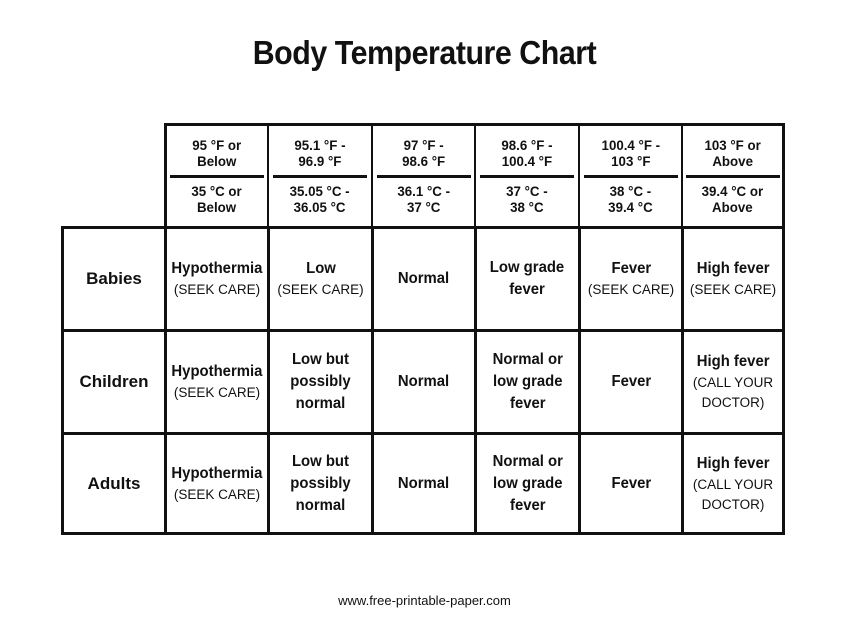 This screenshot has width=849, height=620. What do you see at coordinates (630, 199) in the screenshot?
I see `celsius-range: 38 °C - 39.4 °C` at bounding box center [630, 199].